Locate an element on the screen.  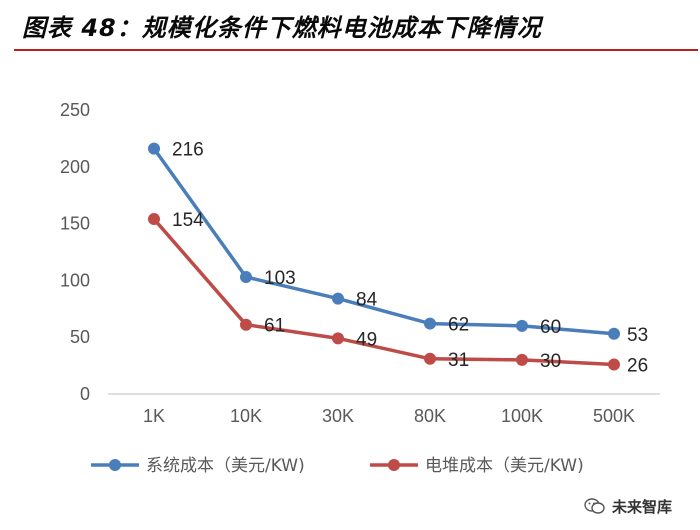
title-rule is located at coordinates (356, 50).